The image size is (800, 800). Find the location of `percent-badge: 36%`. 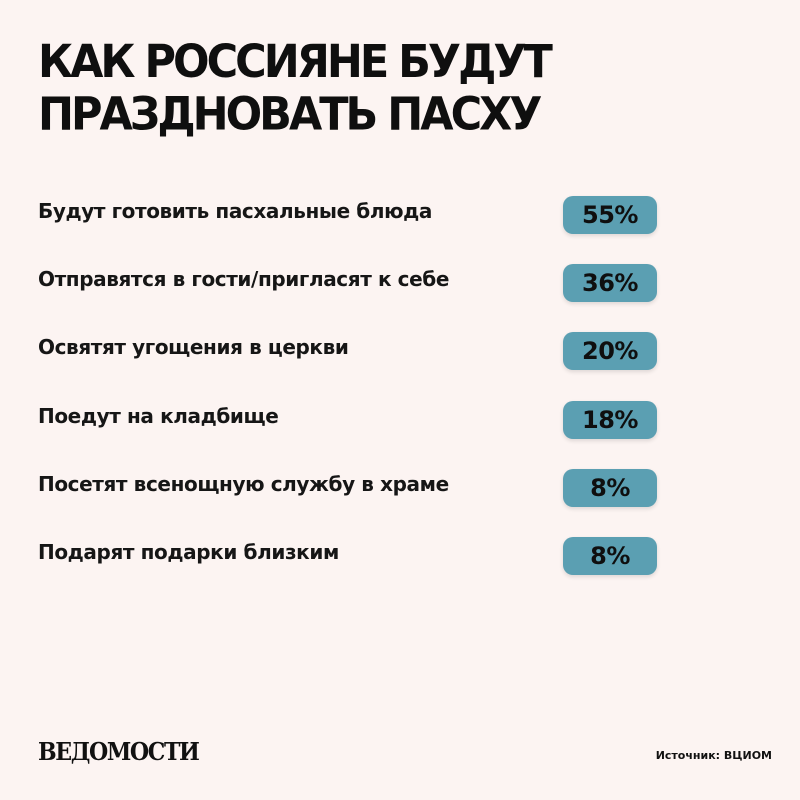

percent-badge: 36% is located at coordinates (610, 283).